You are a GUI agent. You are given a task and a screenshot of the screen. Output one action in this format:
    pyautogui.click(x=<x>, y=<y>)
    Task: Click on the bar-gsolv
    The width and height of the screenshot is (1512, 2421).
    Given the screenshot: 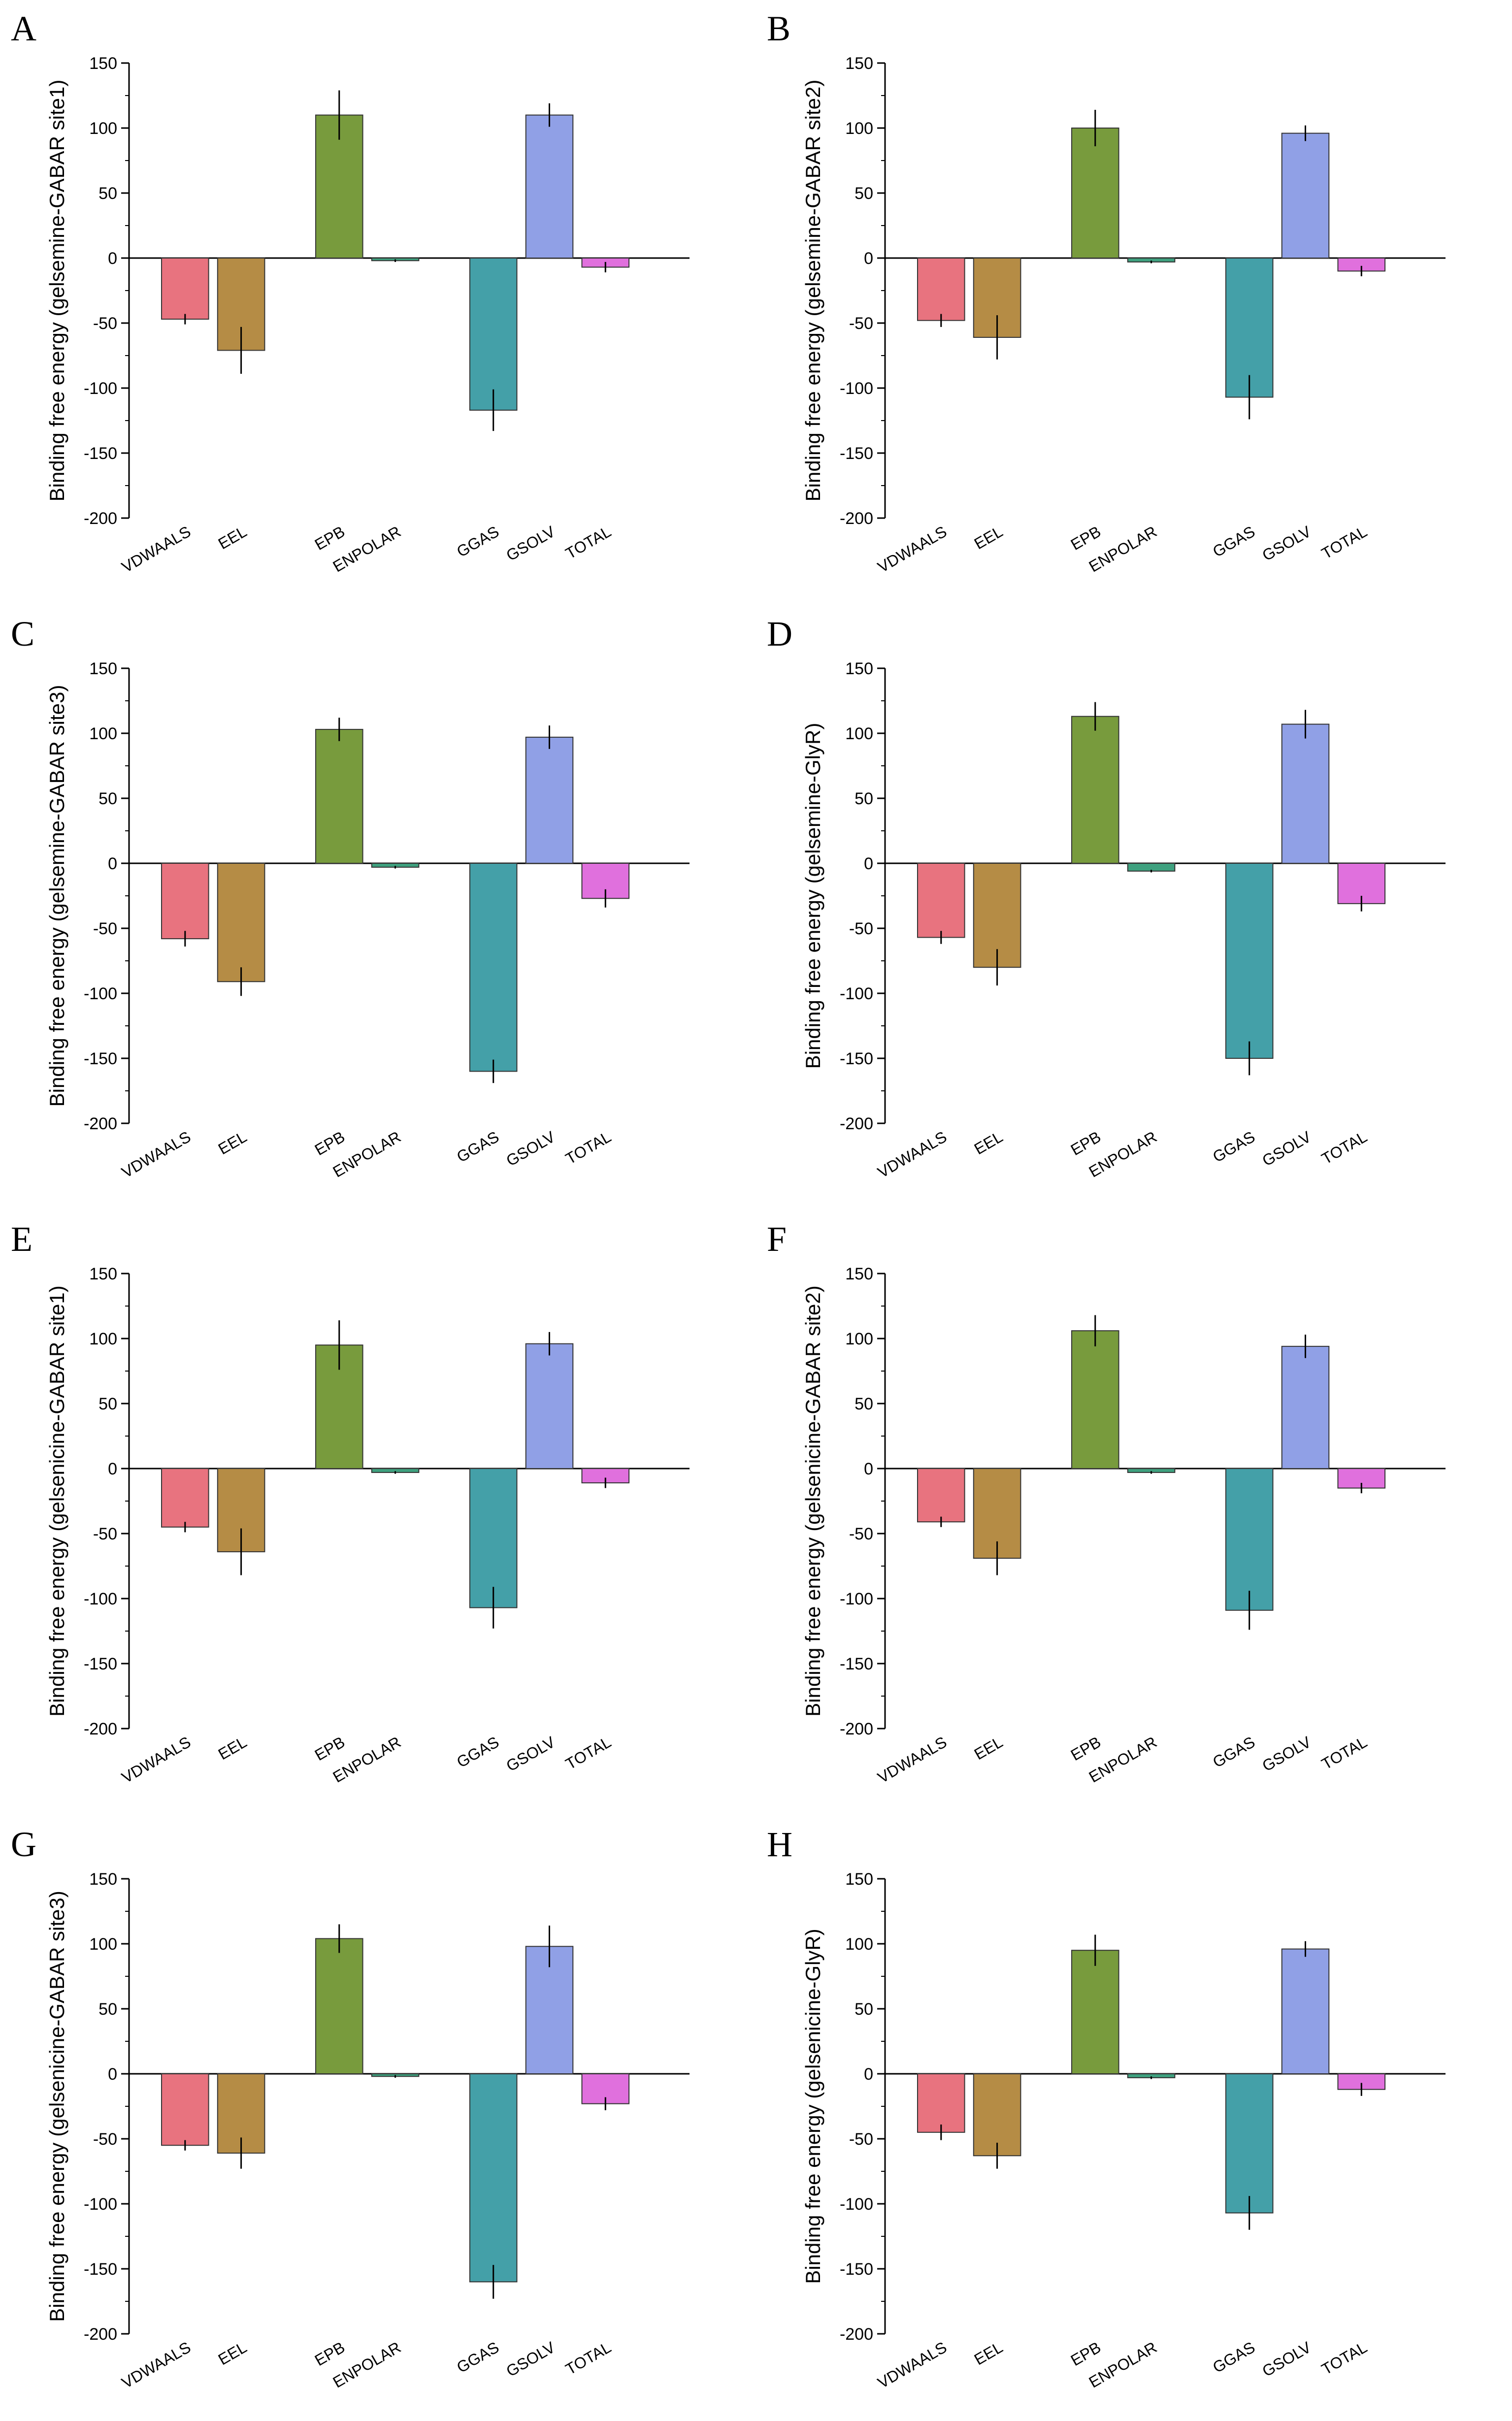 What is the action you would take?
    pyautogui.click(x=1305, y=2011)
    